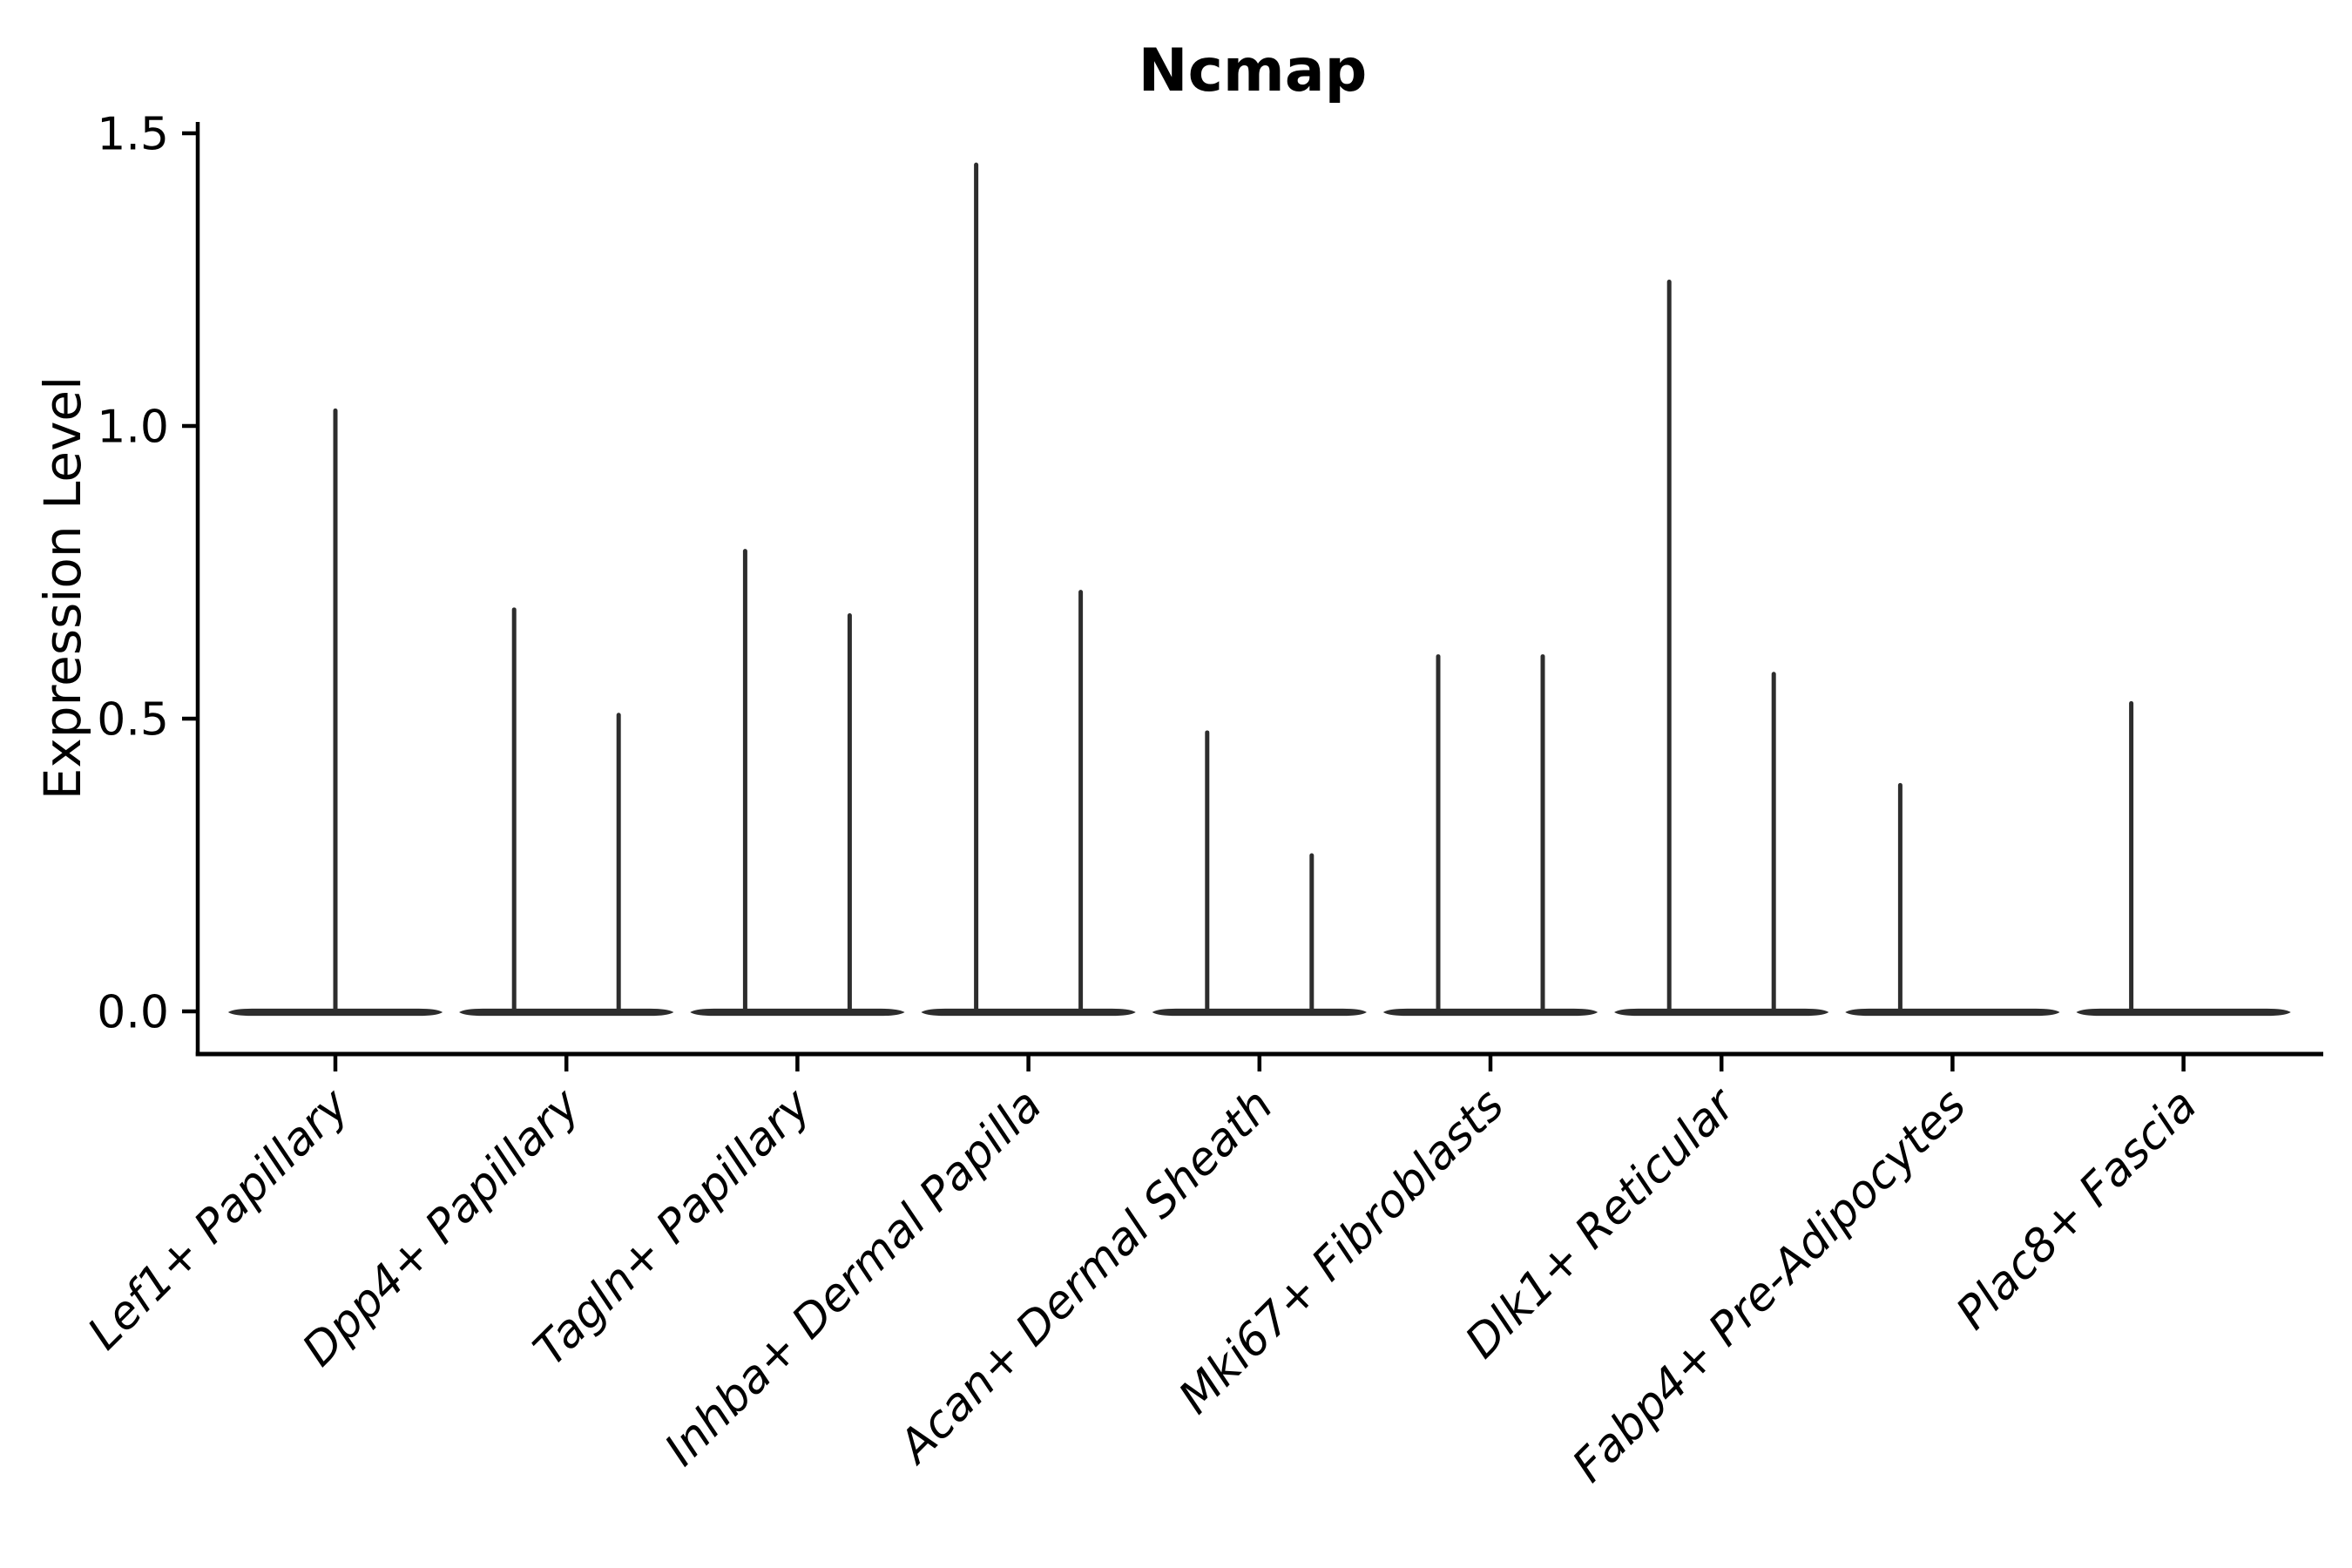 The width and height of the screenshot is (2352, 1568). What do you see at coordinates (133, 721) in the screenshot?
I see `y-tick-label: 0.5` at bounding box center [133, 721].